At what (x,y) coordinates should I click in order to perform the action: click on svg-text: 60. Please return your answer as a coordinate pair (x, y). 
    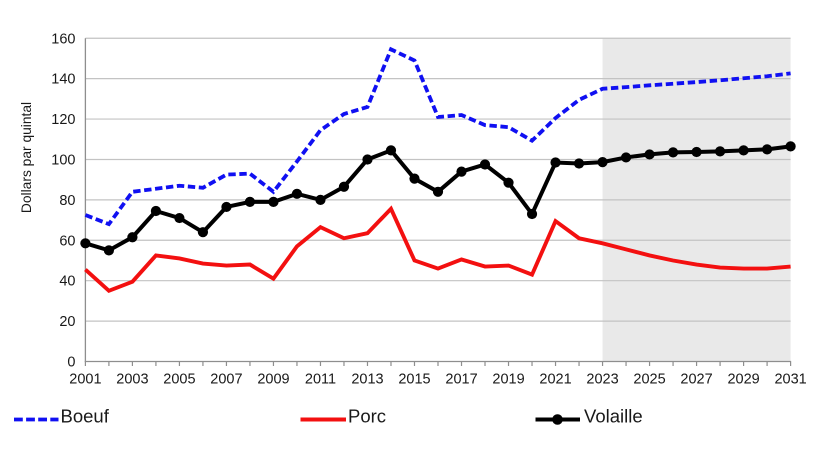
    Looking at the image, I should click on (67, 241).